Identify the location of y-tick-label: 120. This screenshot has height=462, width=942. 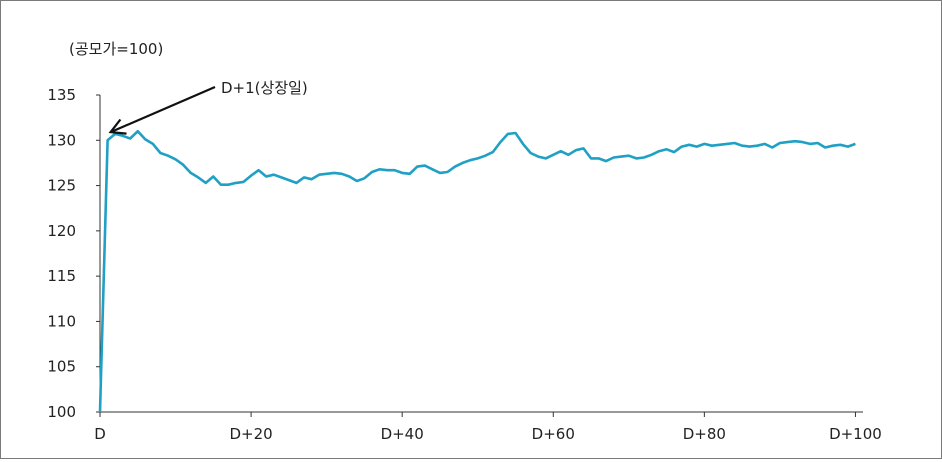
(61, 231).